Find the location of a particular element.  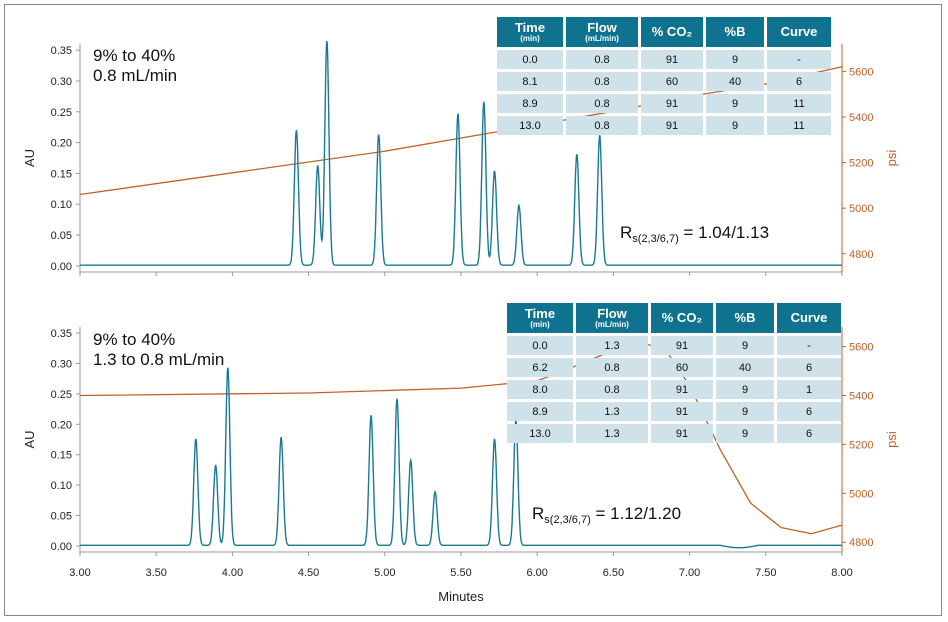

table-row: 13.0 0.8 91 9 11 is located at coordinates (664, 125).